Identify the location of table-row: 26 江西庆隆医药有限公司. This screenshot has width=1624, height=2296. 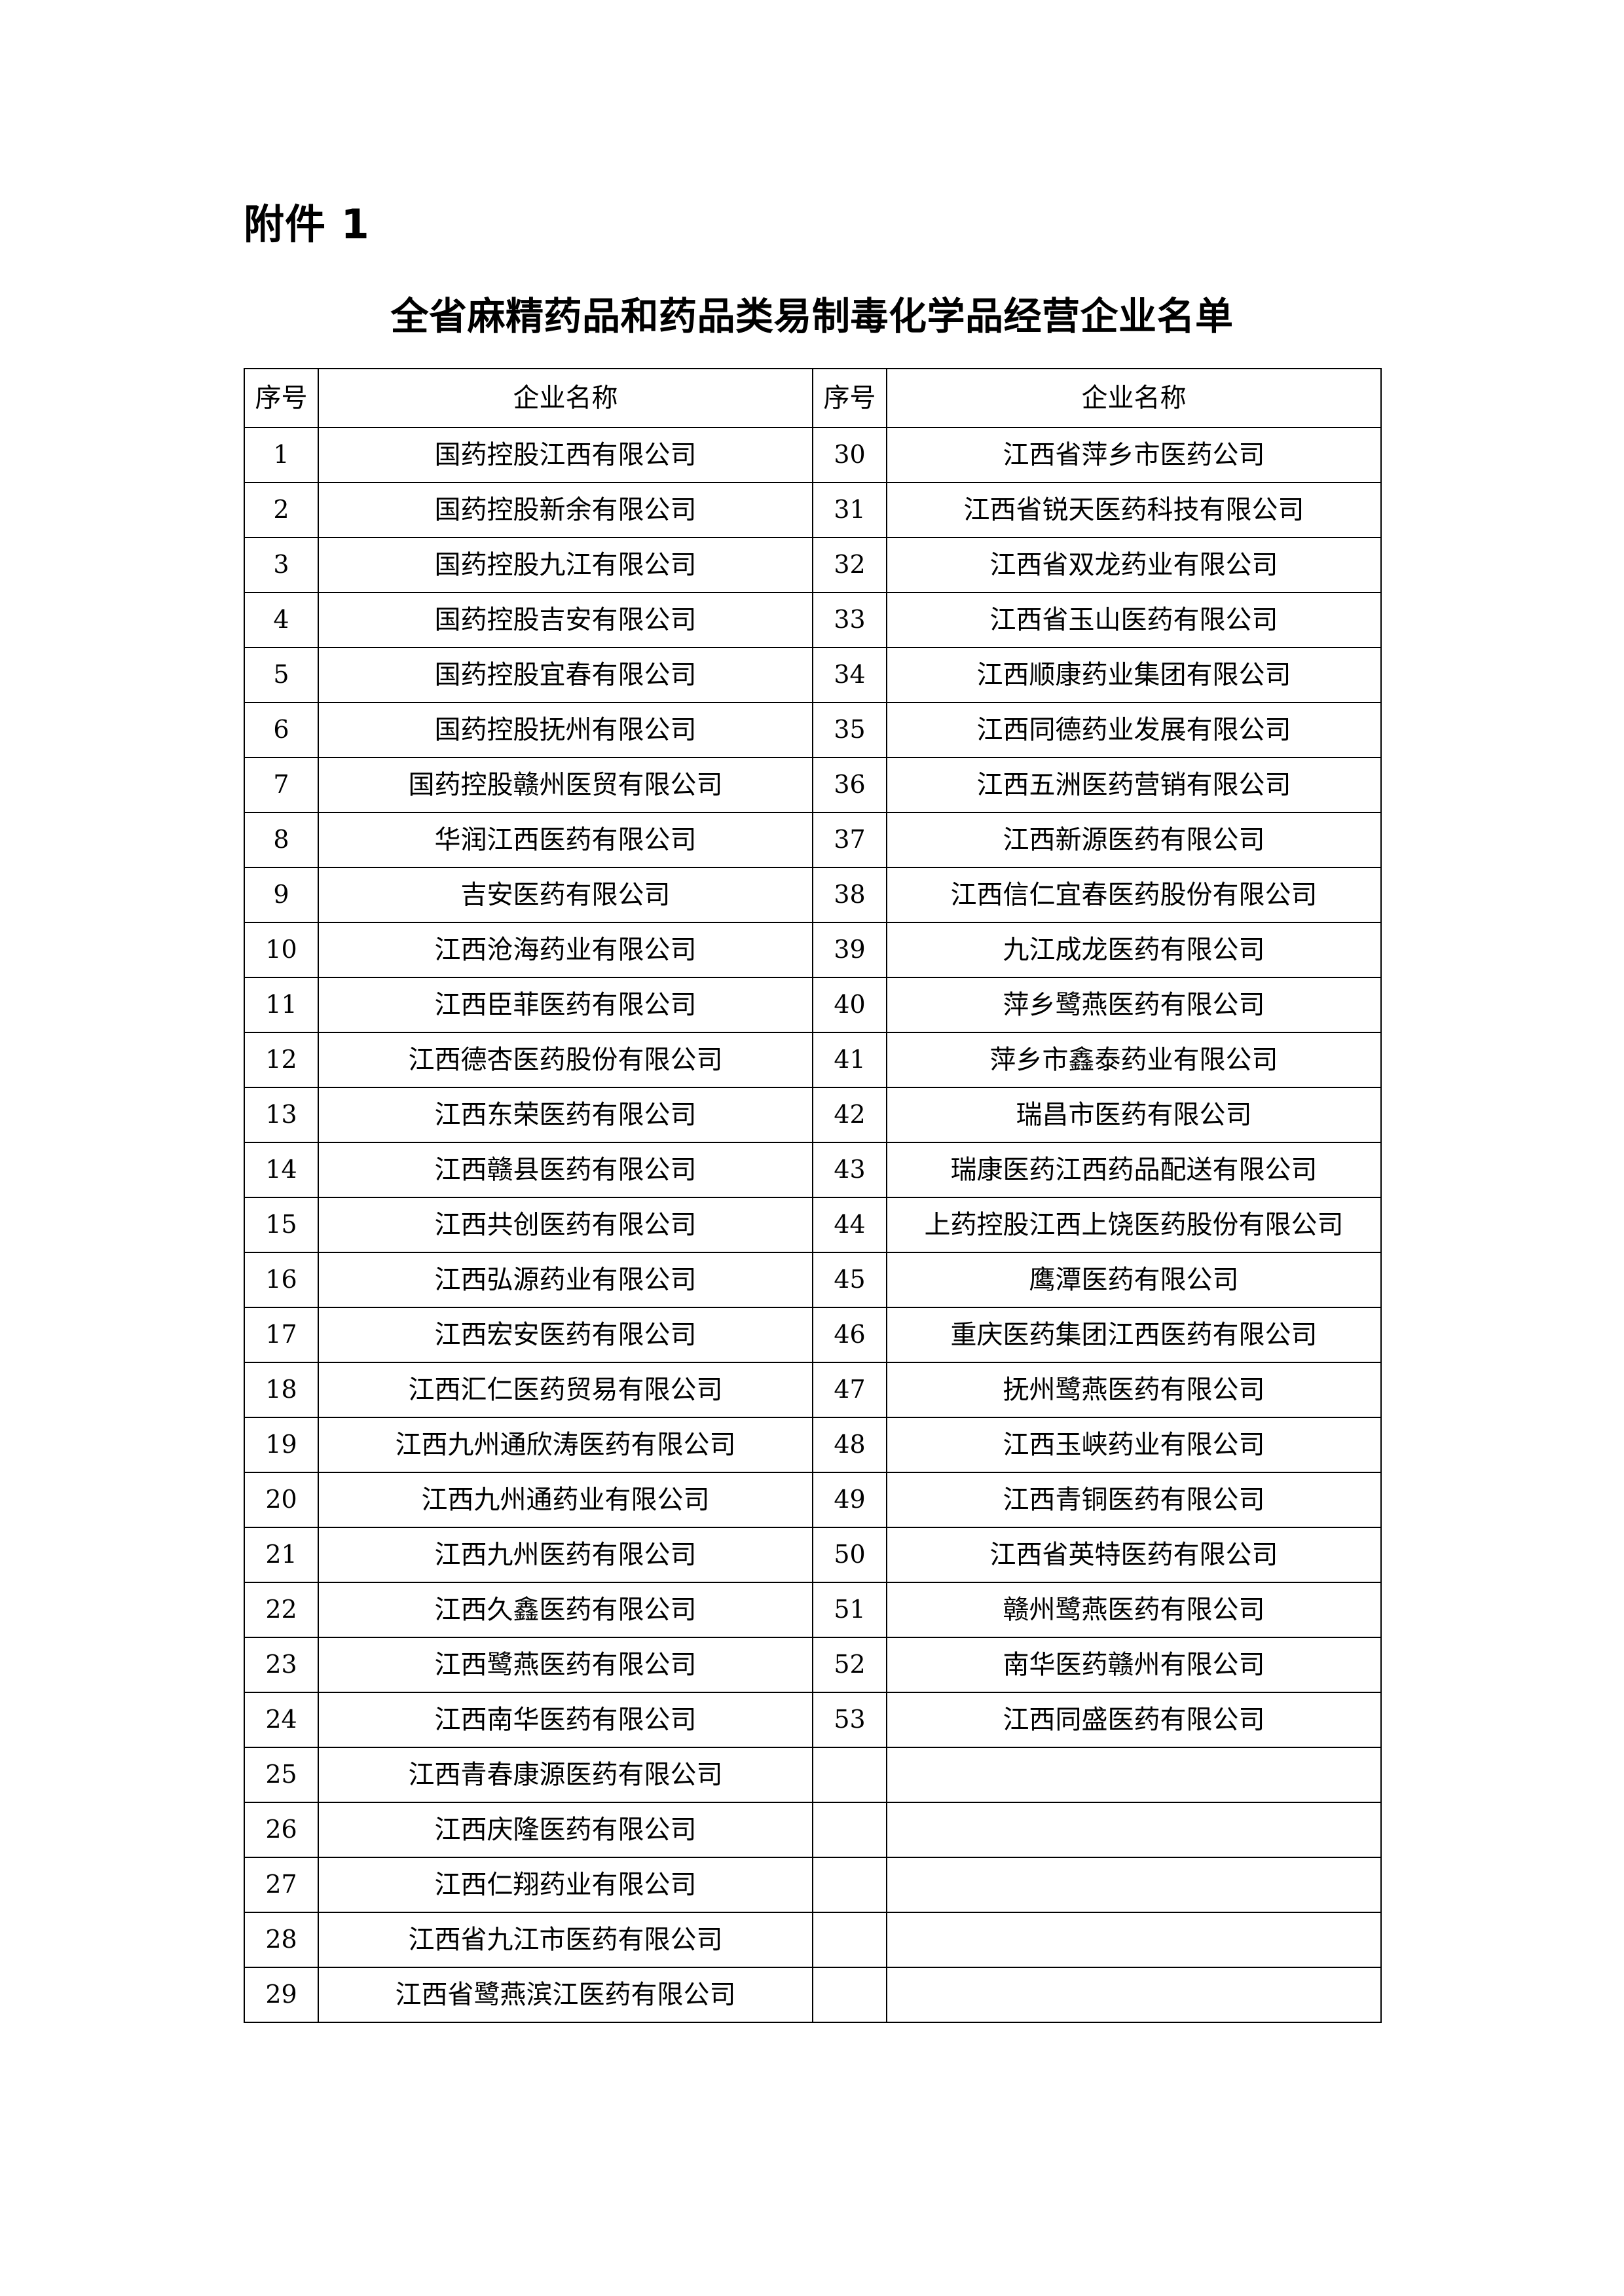
(813, 1830).